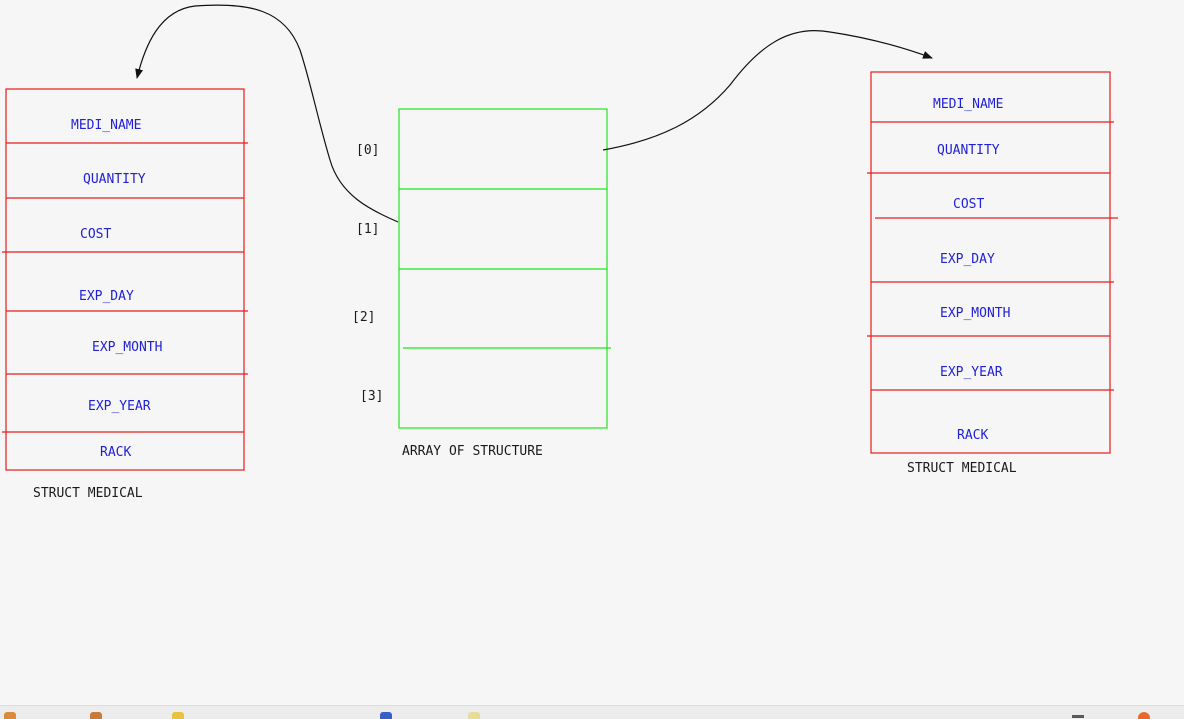 This screenshot has width=1184, height=719. Describe the element at coordinates (125, 279) in the screenshot. I see `left-struct-box` at that location.